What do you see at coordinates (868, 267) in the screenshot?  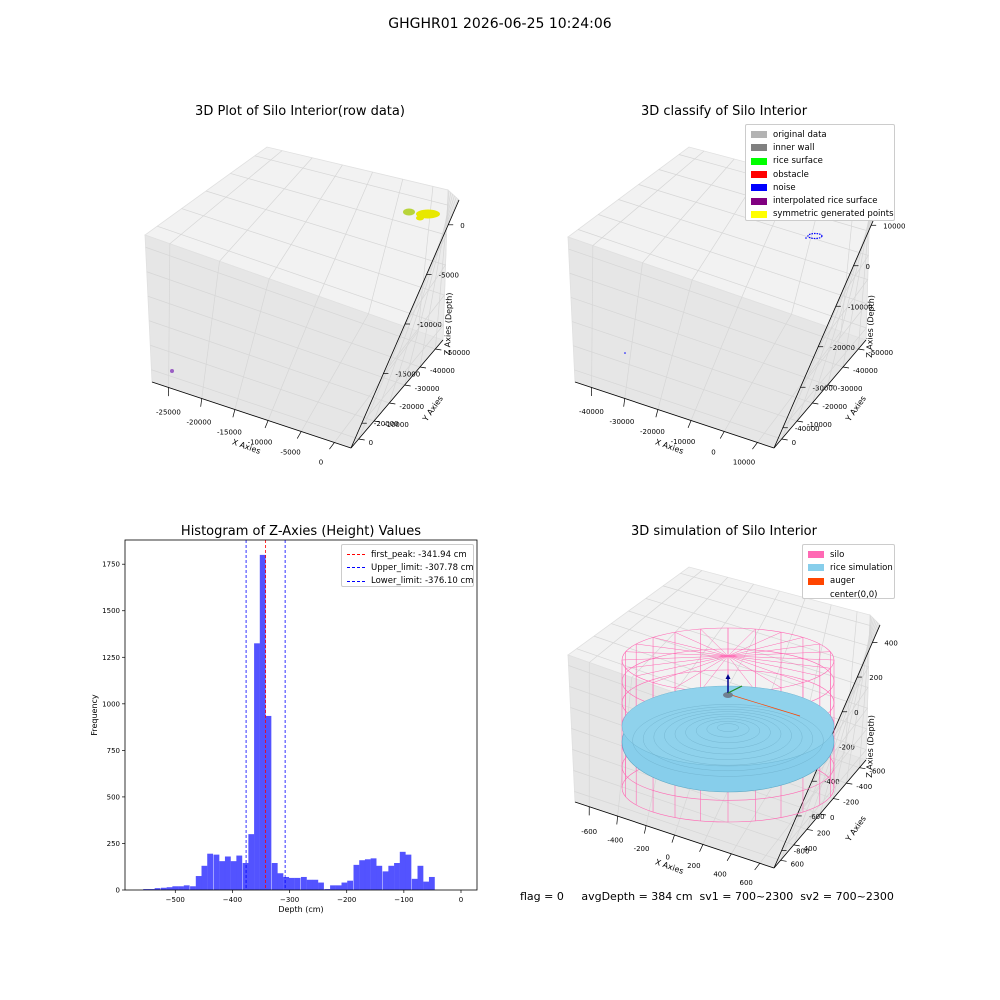 I see `panel2-ztick-label: 0` at bounding box center [868, 267].